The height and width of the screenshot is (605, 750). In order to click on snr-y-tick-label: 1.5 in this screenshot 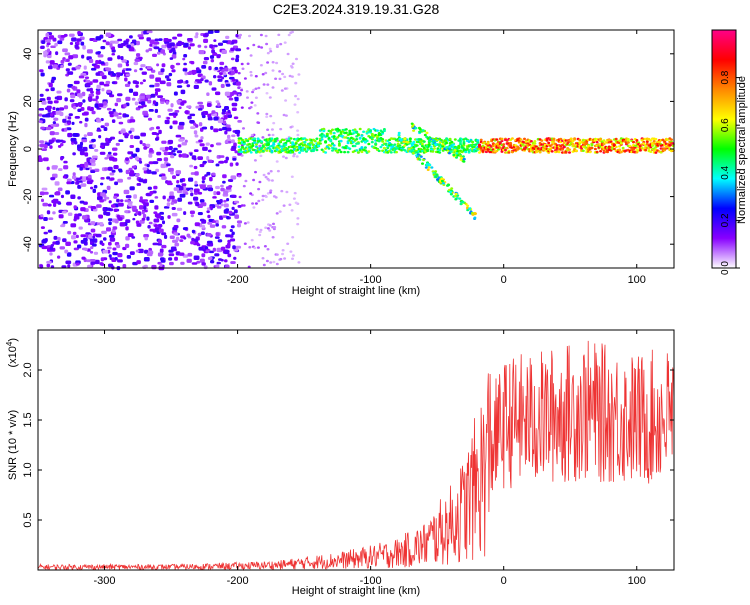, I will do `click(28, 419)`.